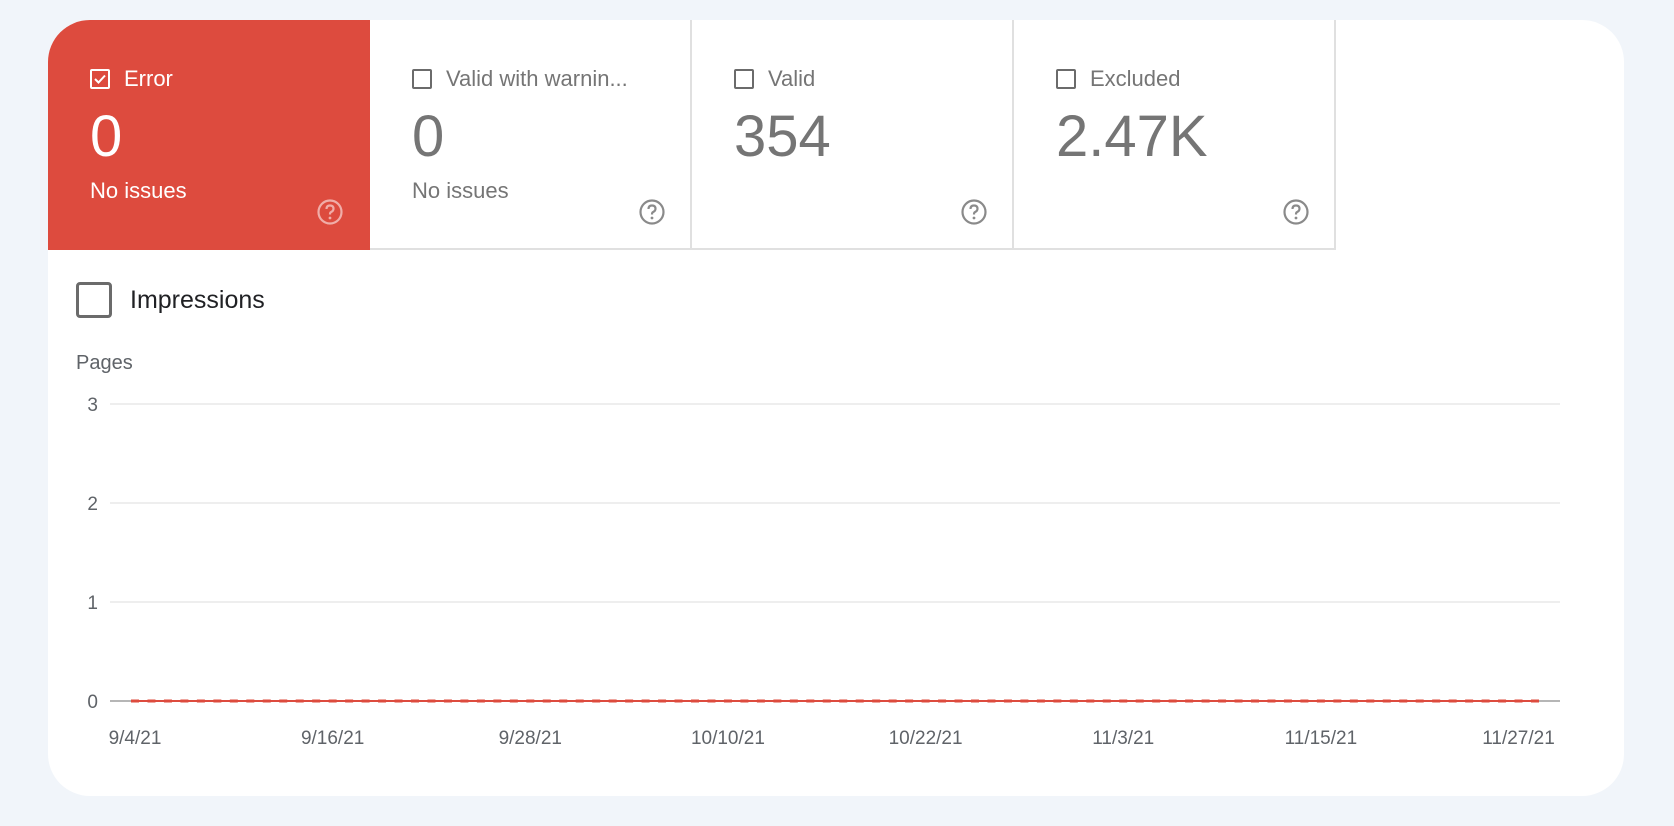 The width and height of the screenshot is (1674, 826). I want to click on card-label: Valid, so click(792, 78).